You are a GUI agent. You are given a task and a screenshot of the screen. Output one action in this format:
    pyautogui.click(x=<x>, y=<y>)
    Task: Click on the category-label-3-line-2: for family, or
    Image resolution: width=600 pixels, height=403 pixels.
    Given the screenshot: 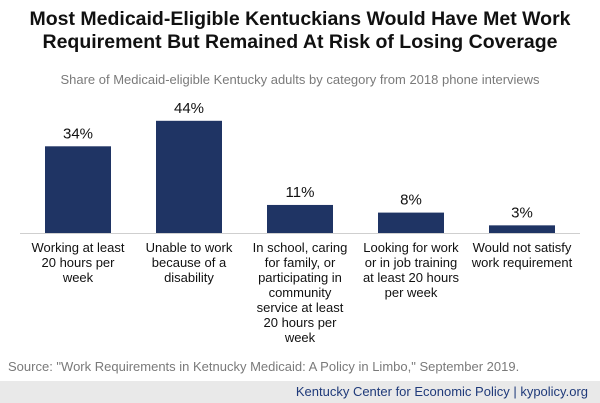 What is the action you would take?
    pyautogui.click(x=300, y=262)
    